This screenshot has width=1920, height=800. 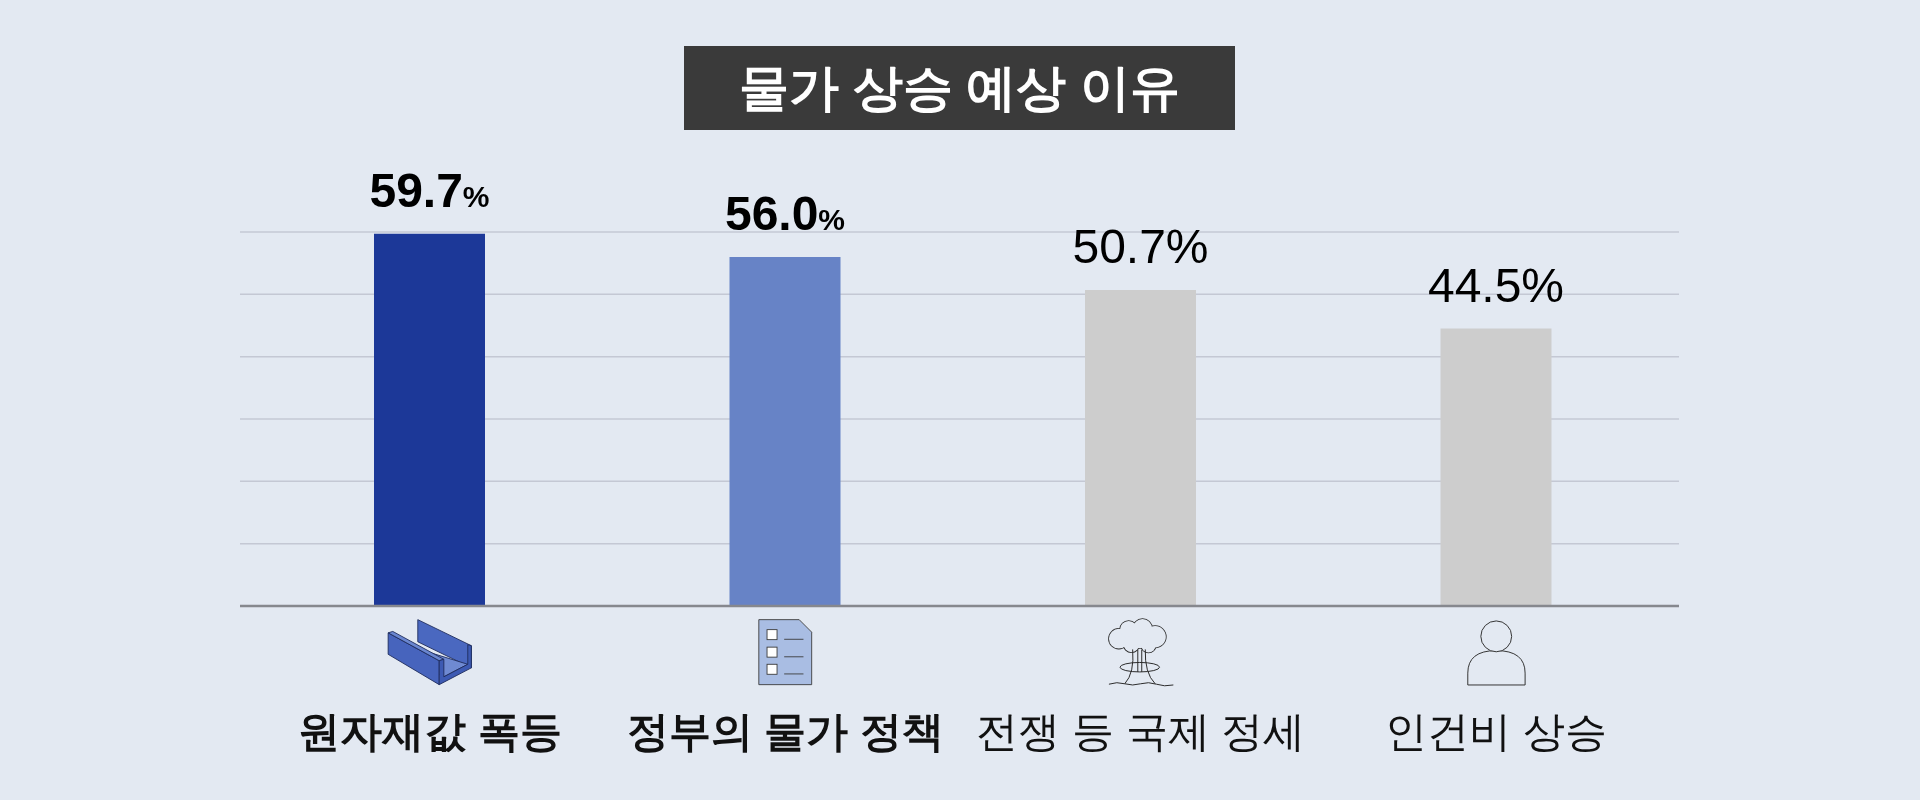 I want to click on data-label: 59.7%, so click(x=429, y=190).